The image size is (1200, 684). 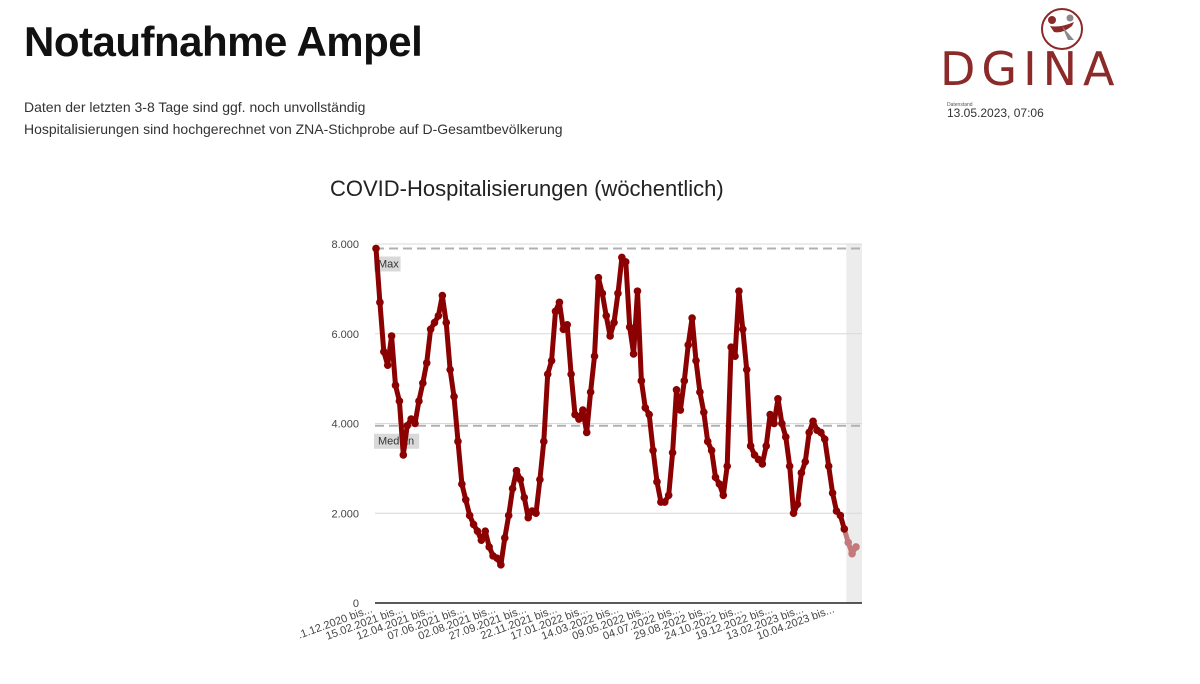 I want to click on dgina-logo-text: DGINA, so click(x=1030, y=69).